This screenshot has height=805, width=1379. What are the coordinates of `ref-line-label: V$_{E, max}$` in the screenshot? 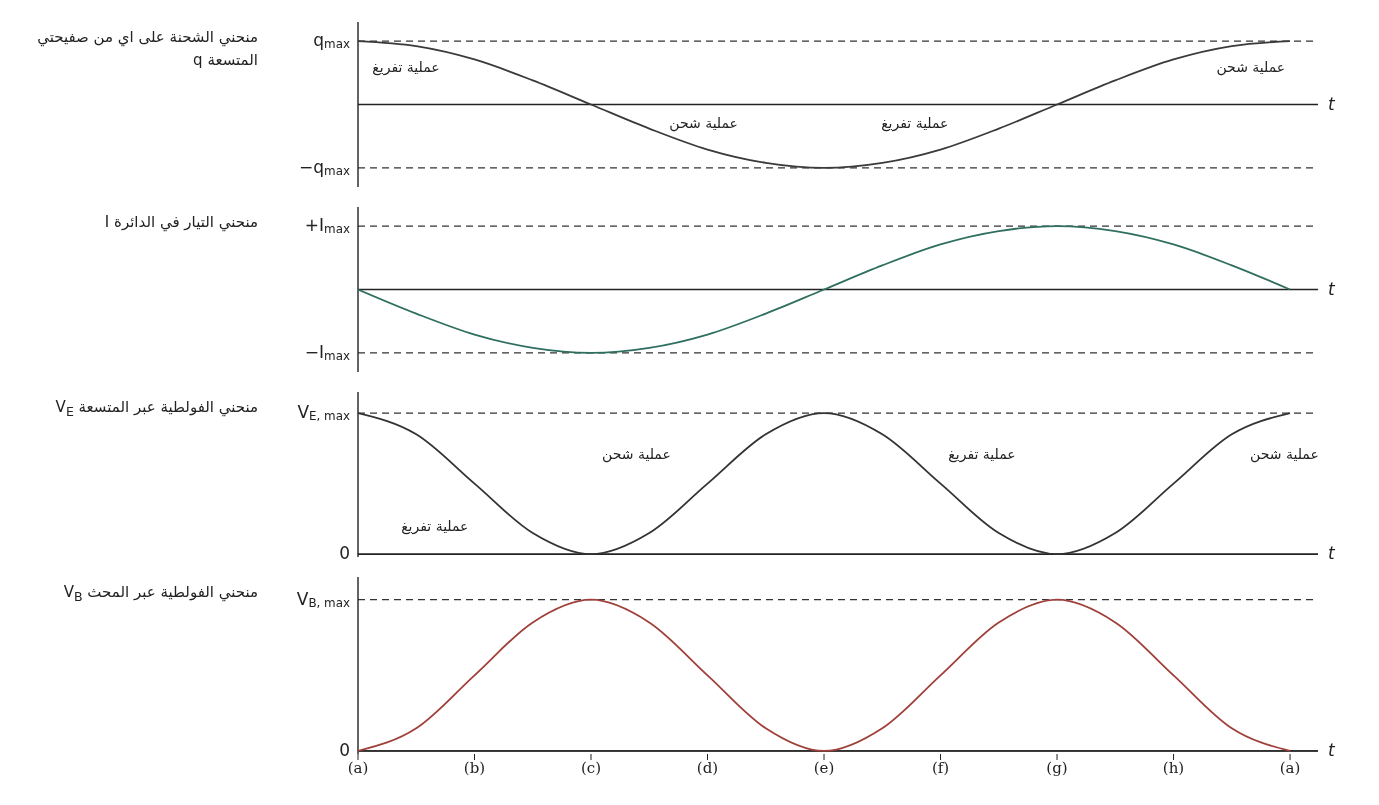 It's located at (323, 413).